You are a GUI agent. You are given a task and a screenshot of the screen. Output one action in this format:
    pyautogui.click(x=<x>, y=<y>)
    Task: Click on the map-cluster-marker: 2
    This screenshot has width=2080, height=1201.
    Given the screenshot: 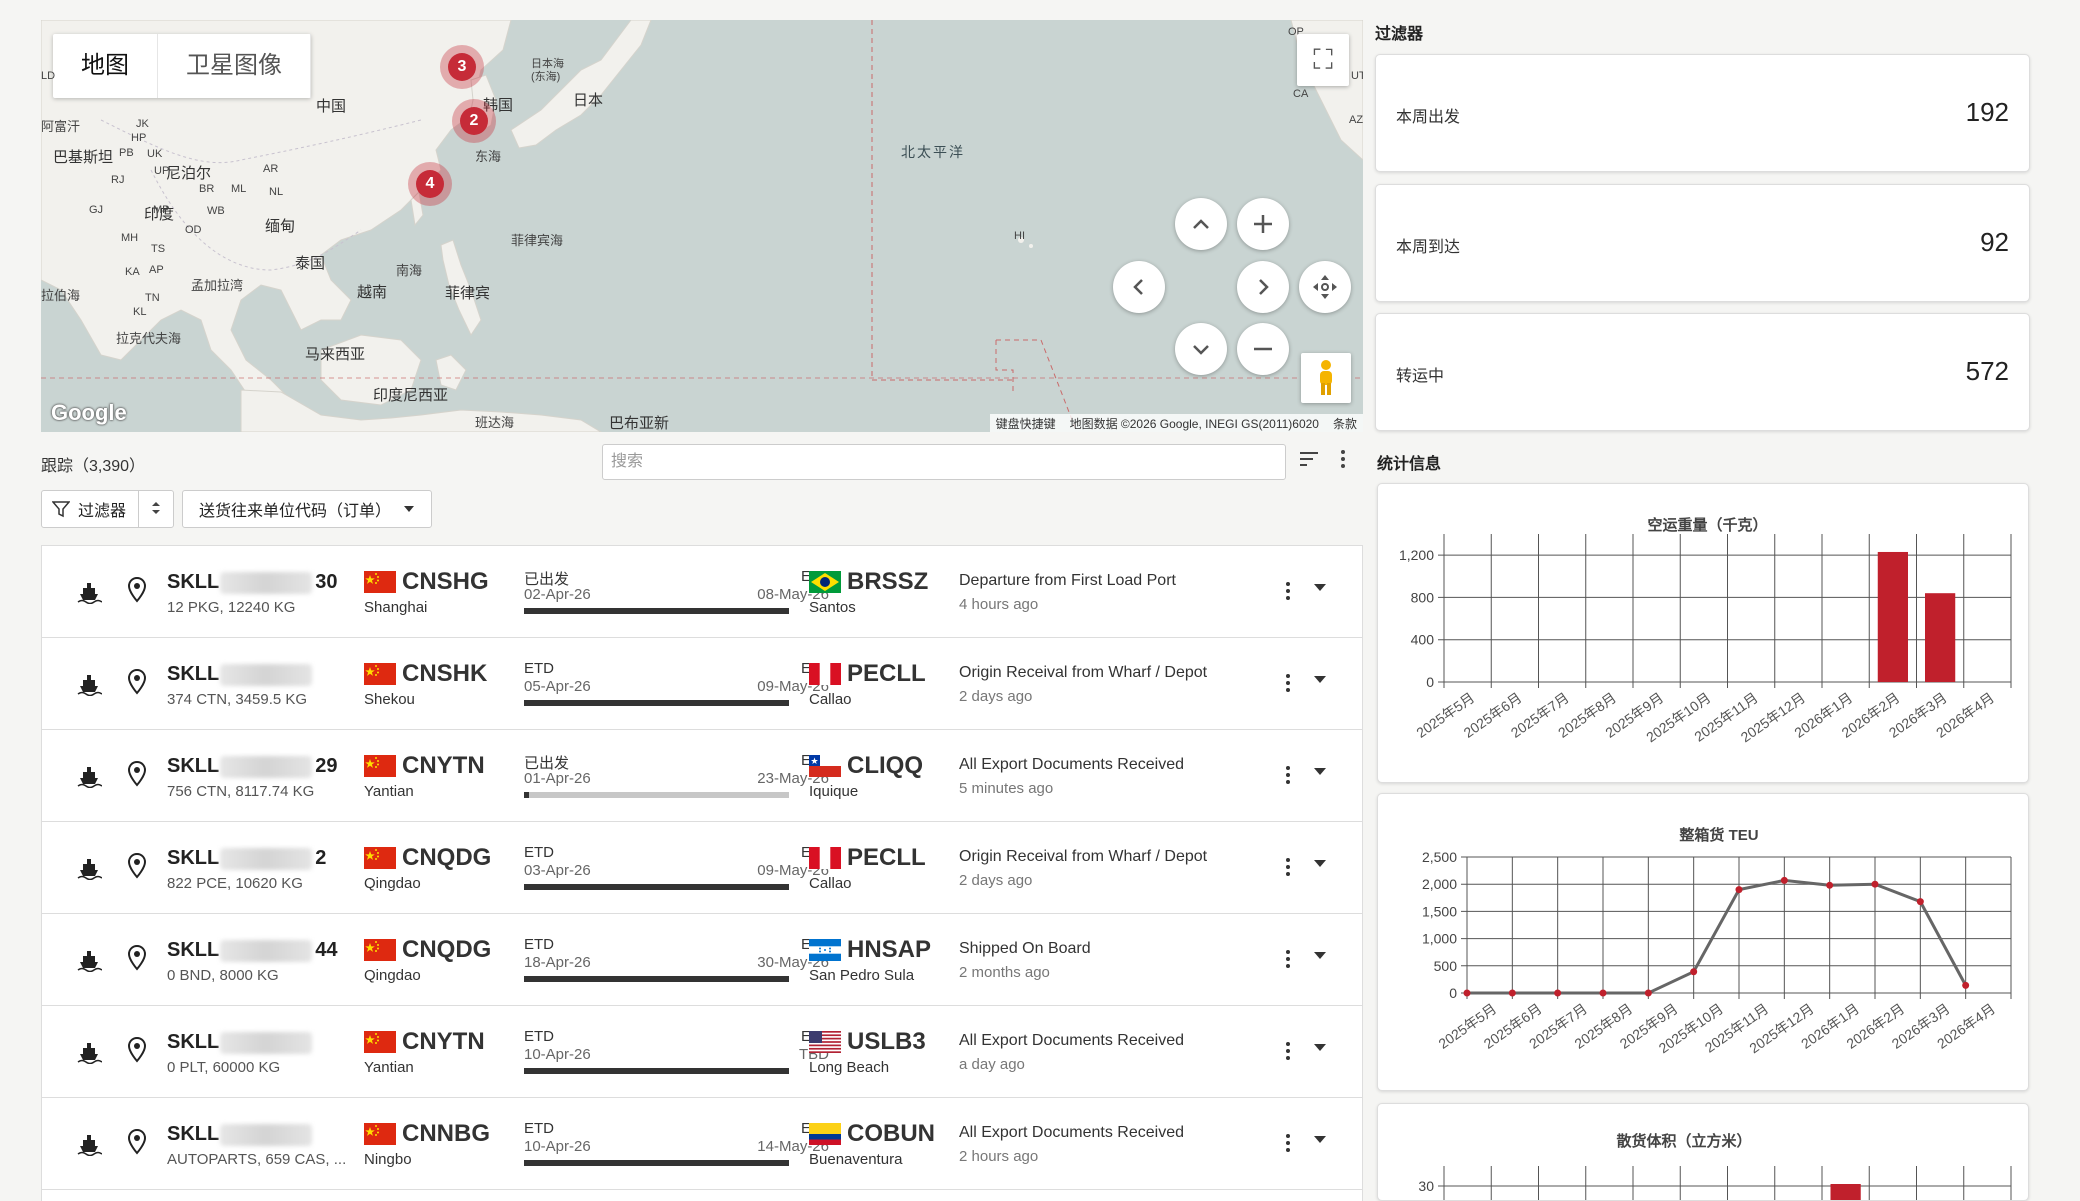 What is the action you would take?
    pyautogui.click(x=474, y=121)
    